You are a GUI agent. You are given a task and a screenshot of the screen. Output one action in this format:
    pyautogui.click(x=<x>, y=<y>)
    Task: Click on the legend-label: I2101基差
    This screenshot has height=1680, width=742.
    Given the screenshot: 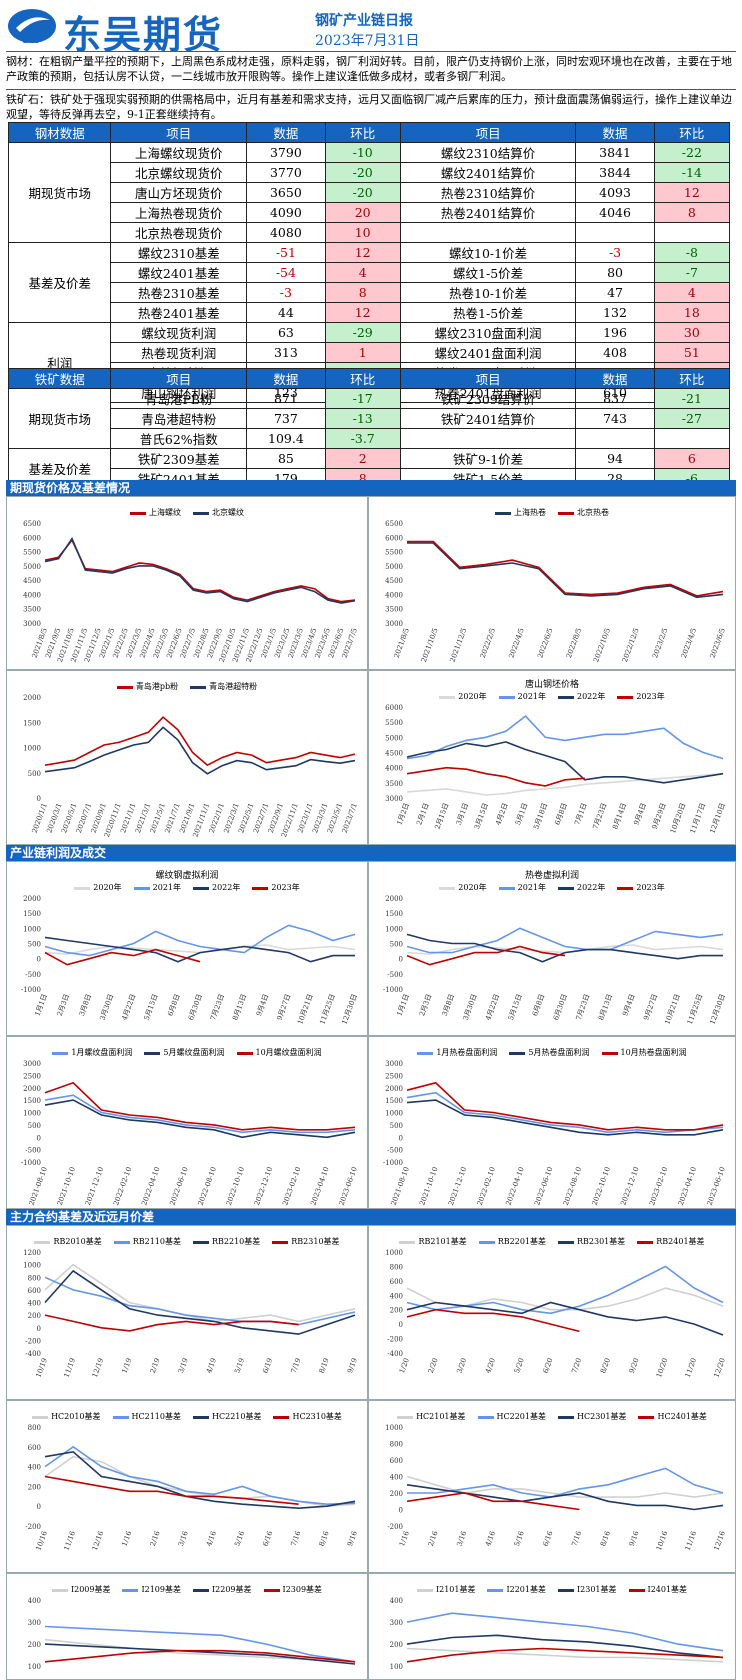 What is the action you would take?
    pyautogui.click(x=455, y=1589)
    